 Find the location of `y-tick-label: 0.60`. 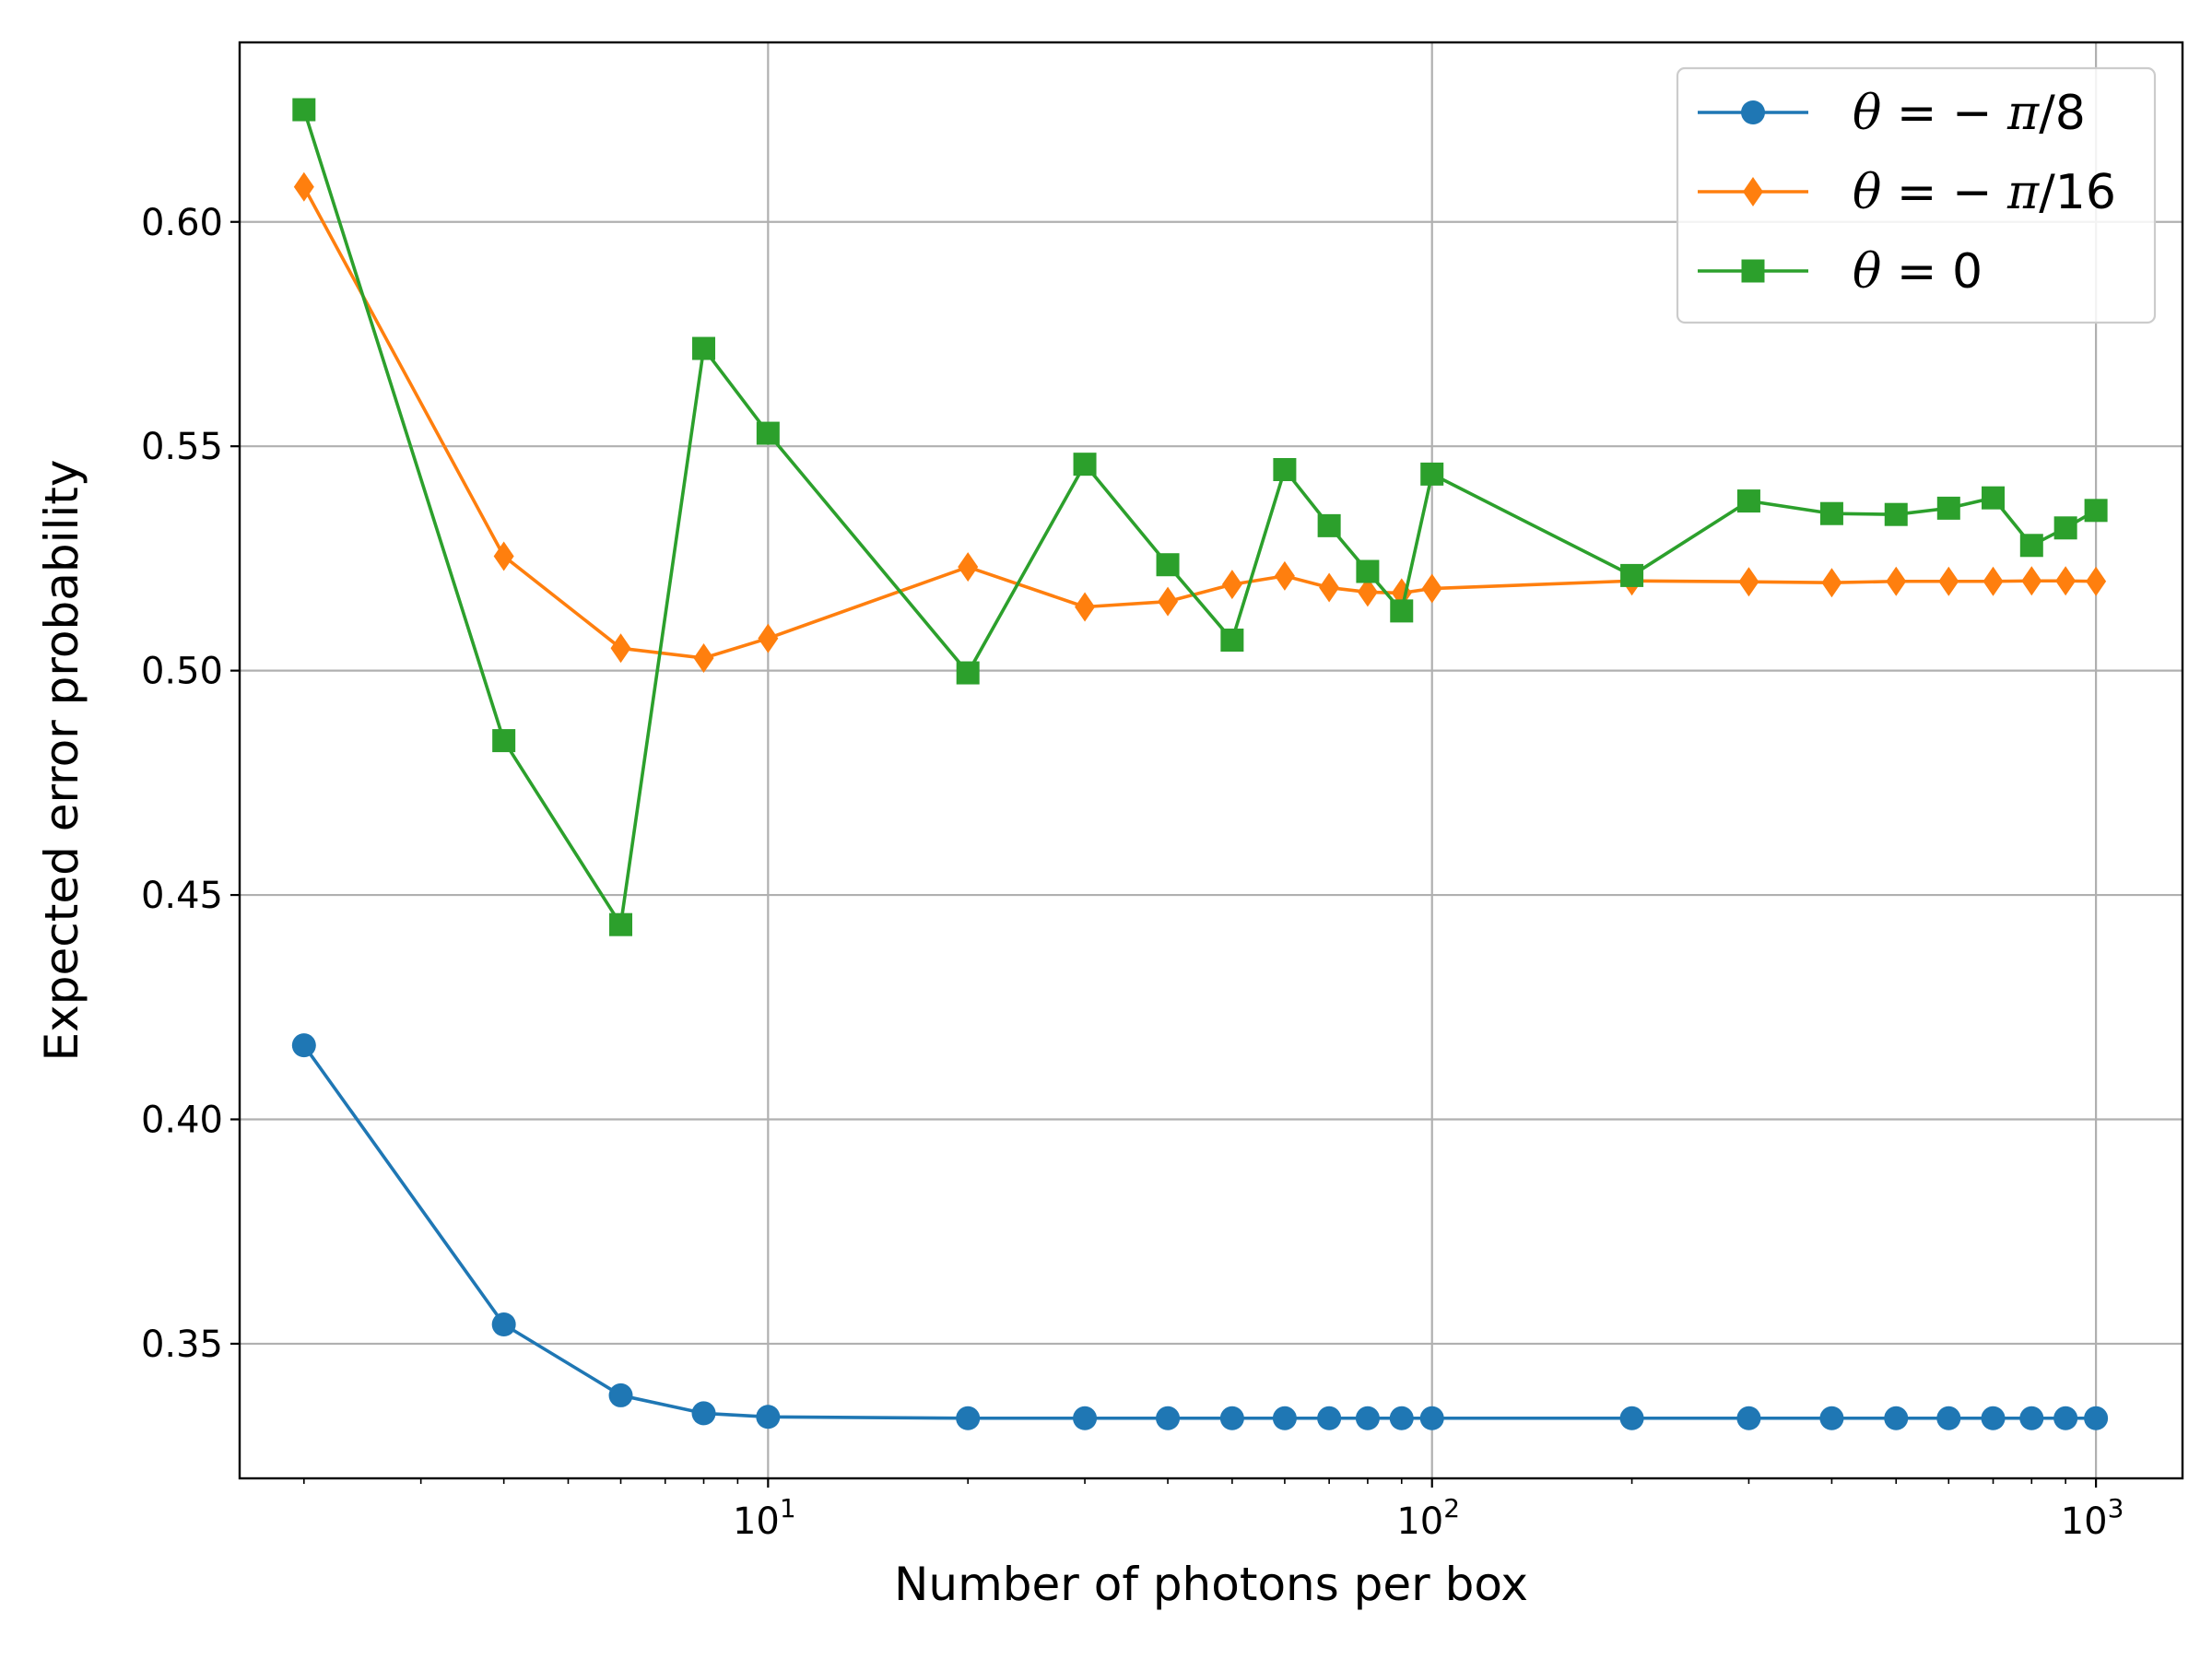

y-tick-label: 0.60 is located at coordinates (182, 223).